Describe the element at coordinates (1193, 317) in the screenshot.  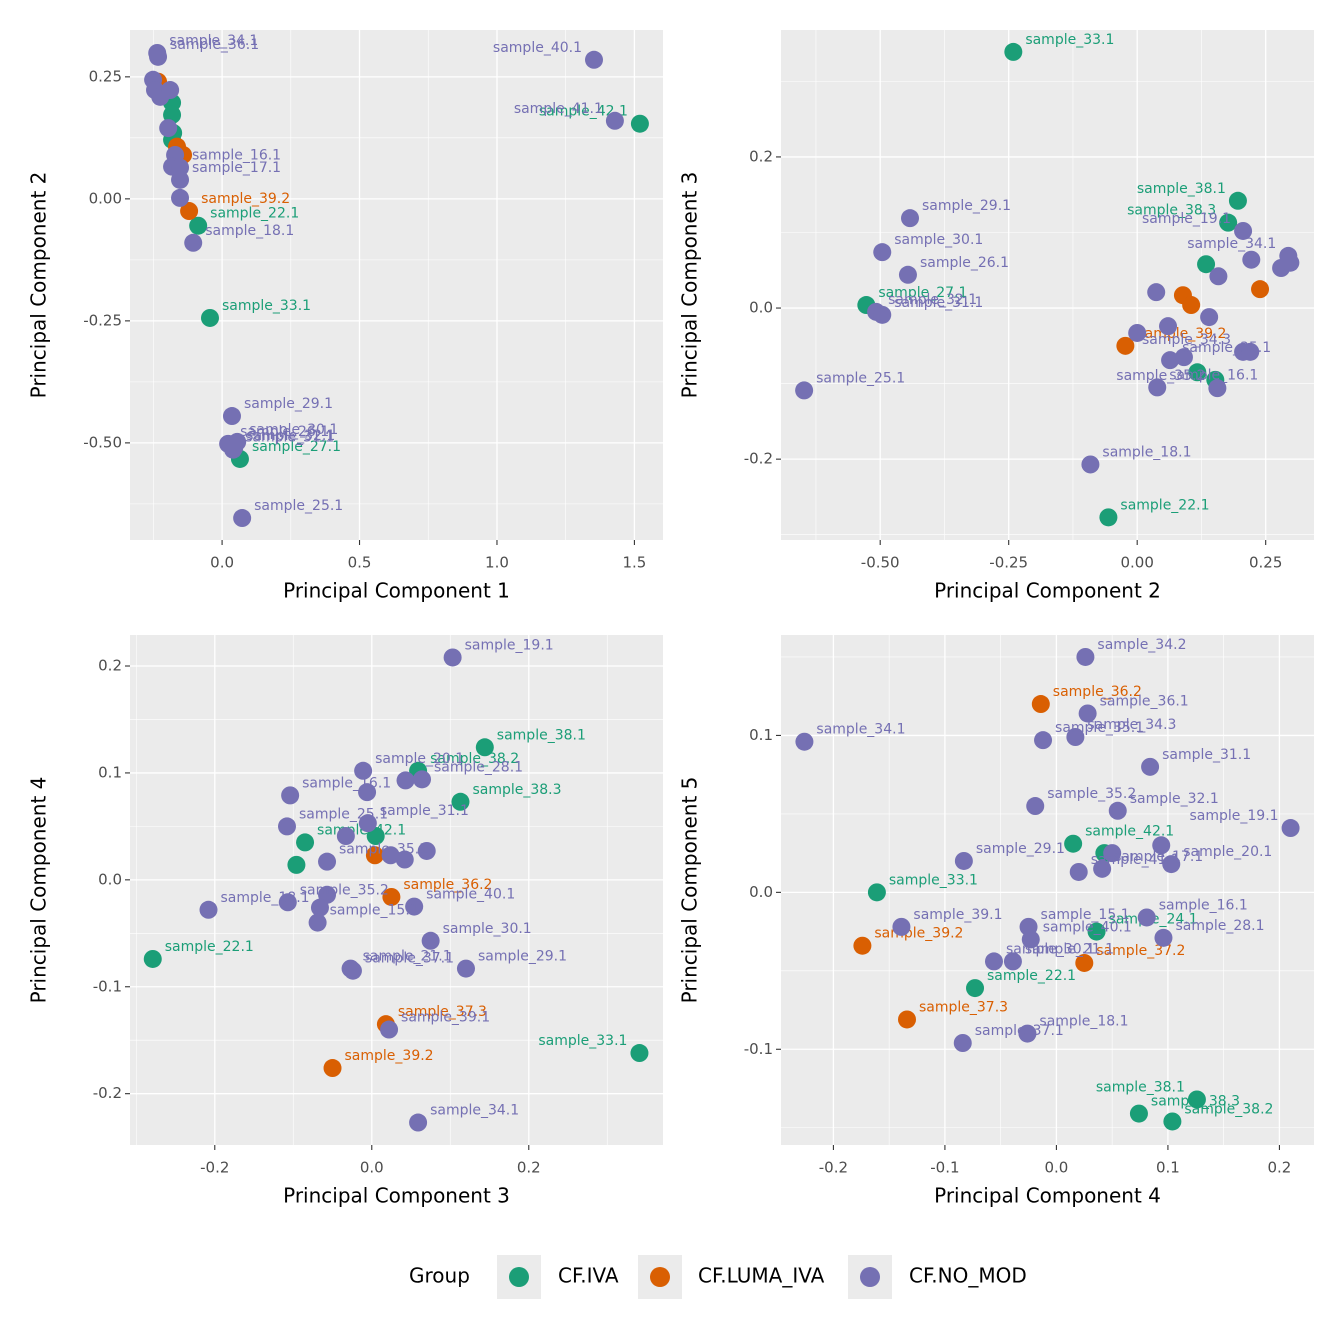
I see `series: sample_39.2` at that location.